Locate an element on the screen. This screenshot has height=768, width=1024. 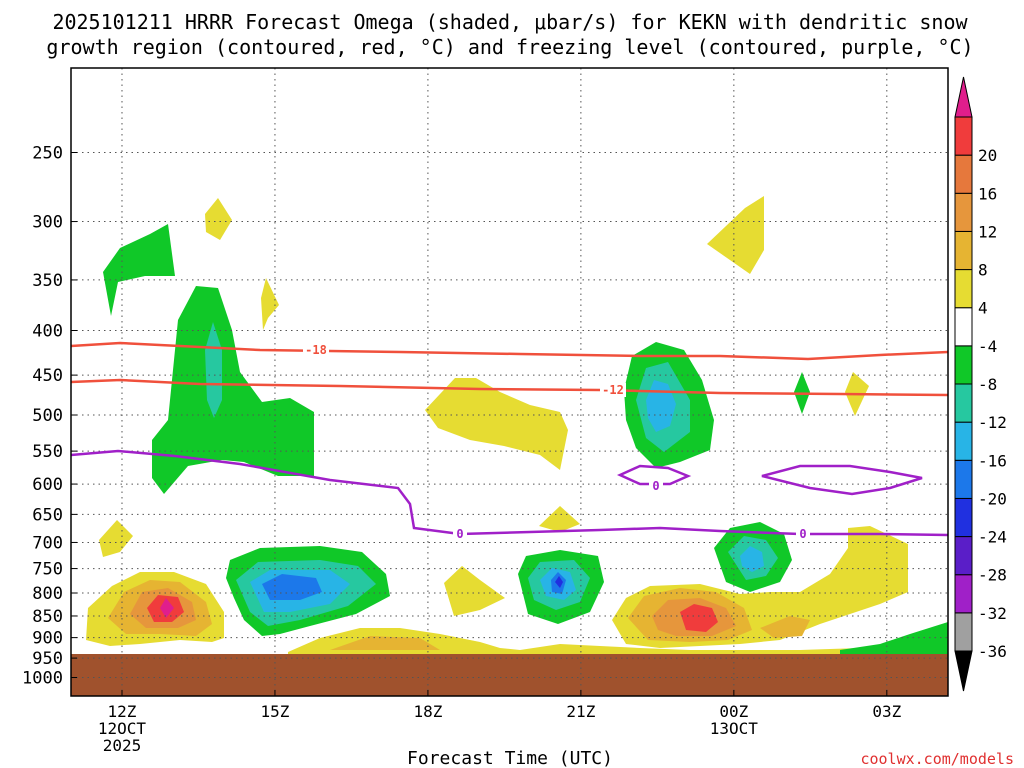
omega-fill-magenta is located at coordinates (167, 608).